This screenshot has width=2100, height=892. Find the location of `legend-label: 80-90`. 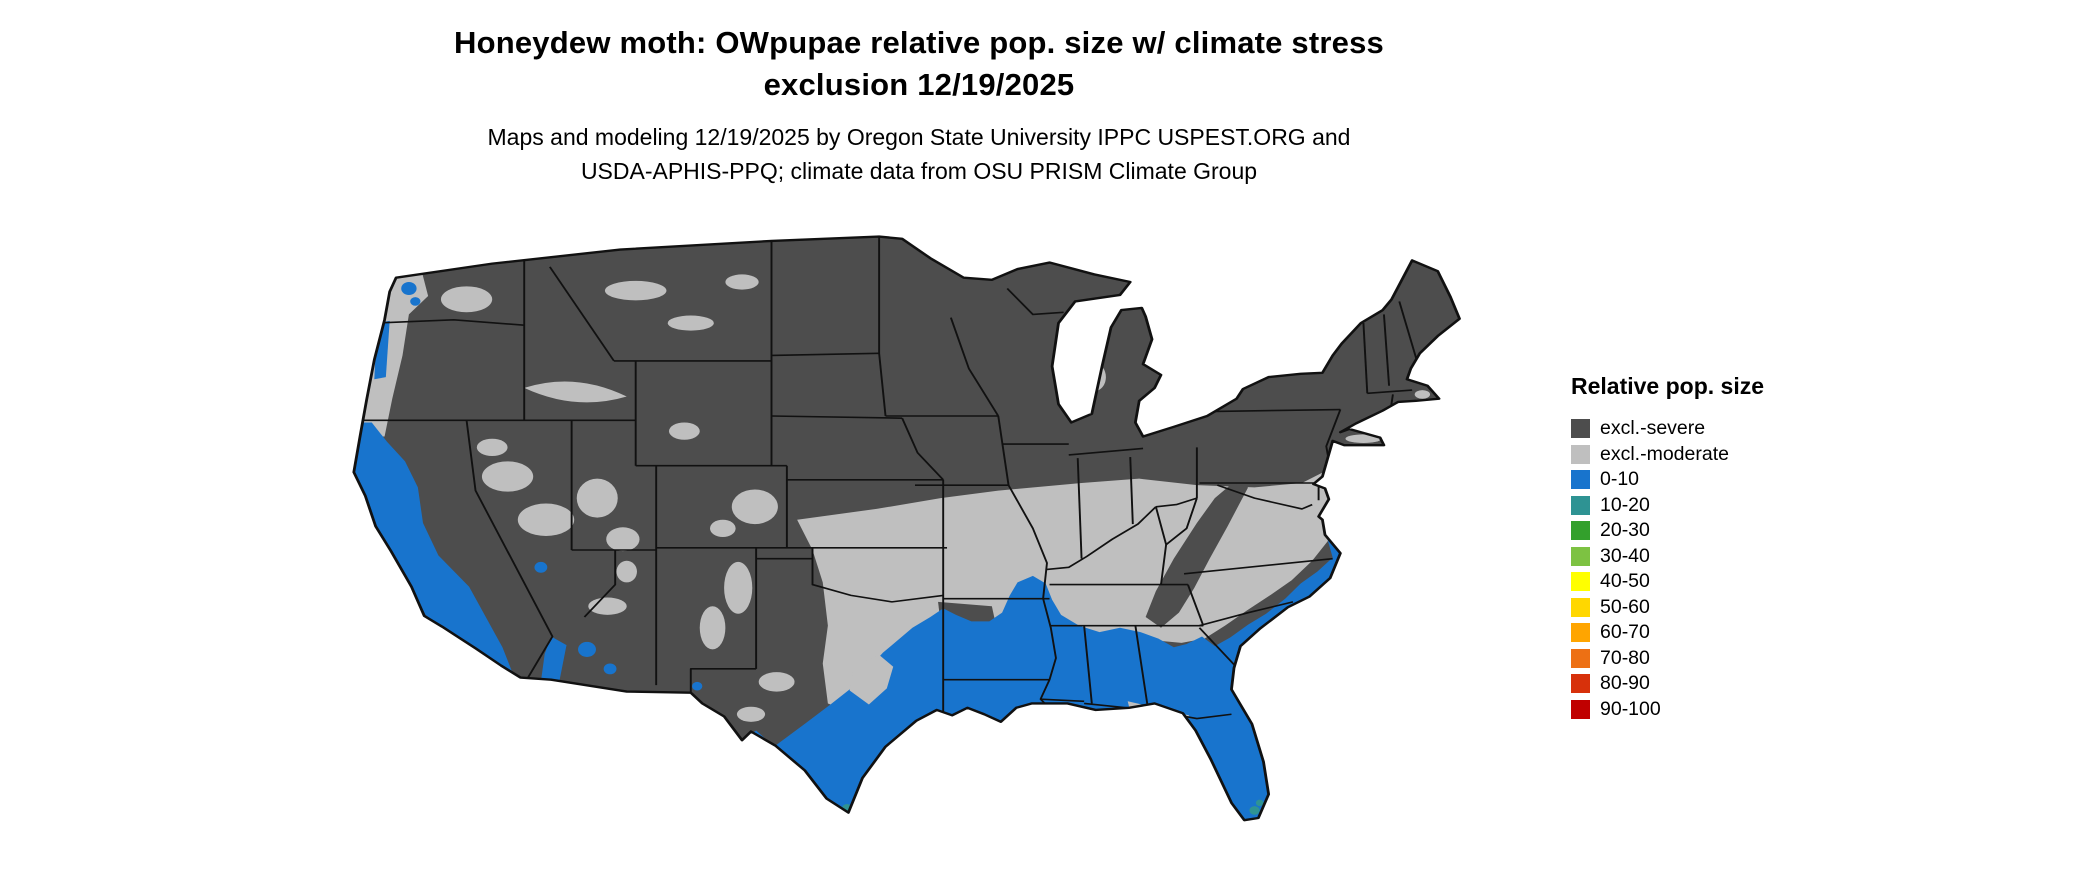

legend-label: 80-90 is located at coordinates (1625, 683).